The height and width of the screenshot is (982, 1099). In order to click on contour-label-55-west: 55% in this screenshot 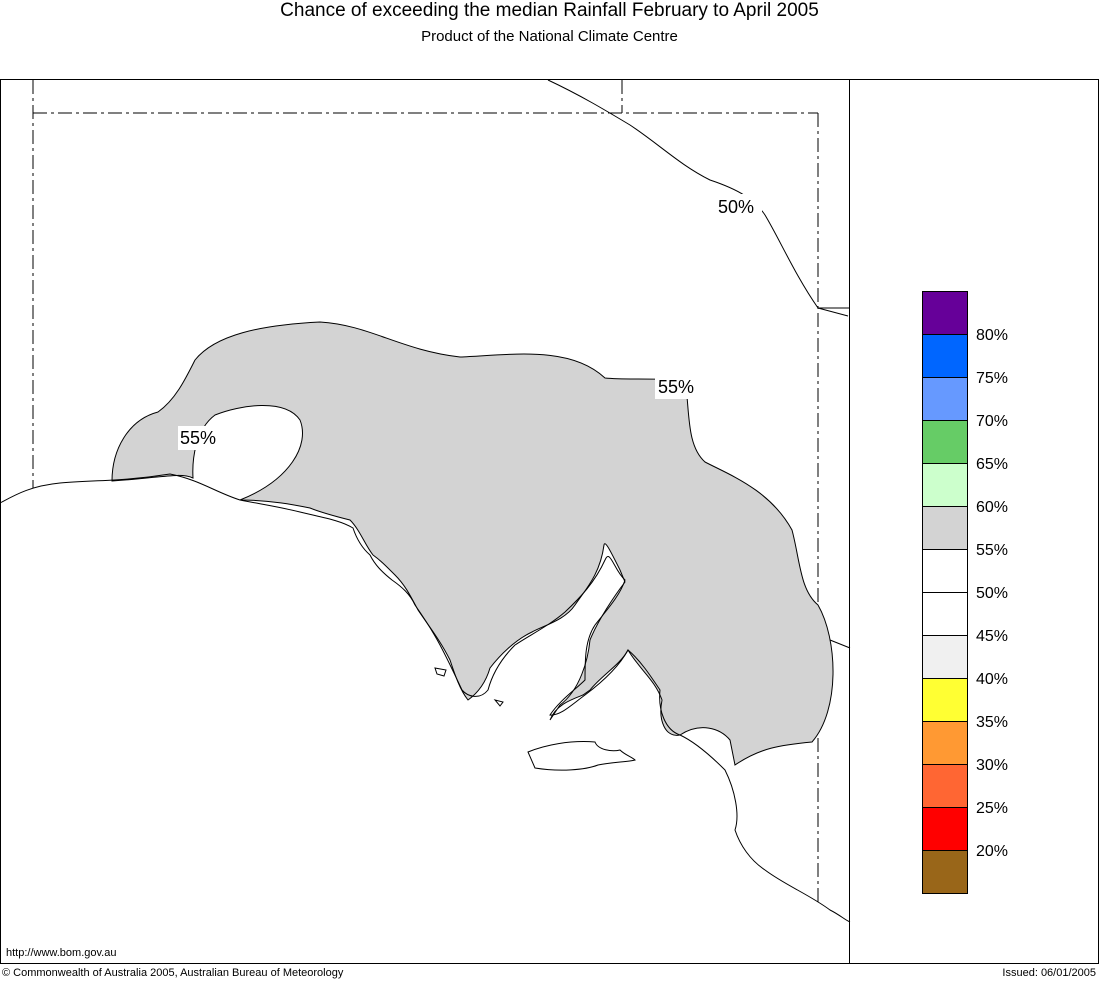, I will do `click(198, 438)`.